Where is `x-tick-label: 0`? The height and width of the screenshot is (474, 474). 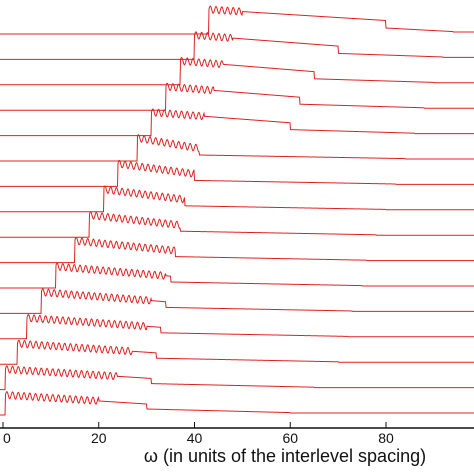 x-tick-label: 0 is located at coordinates (7, 438).